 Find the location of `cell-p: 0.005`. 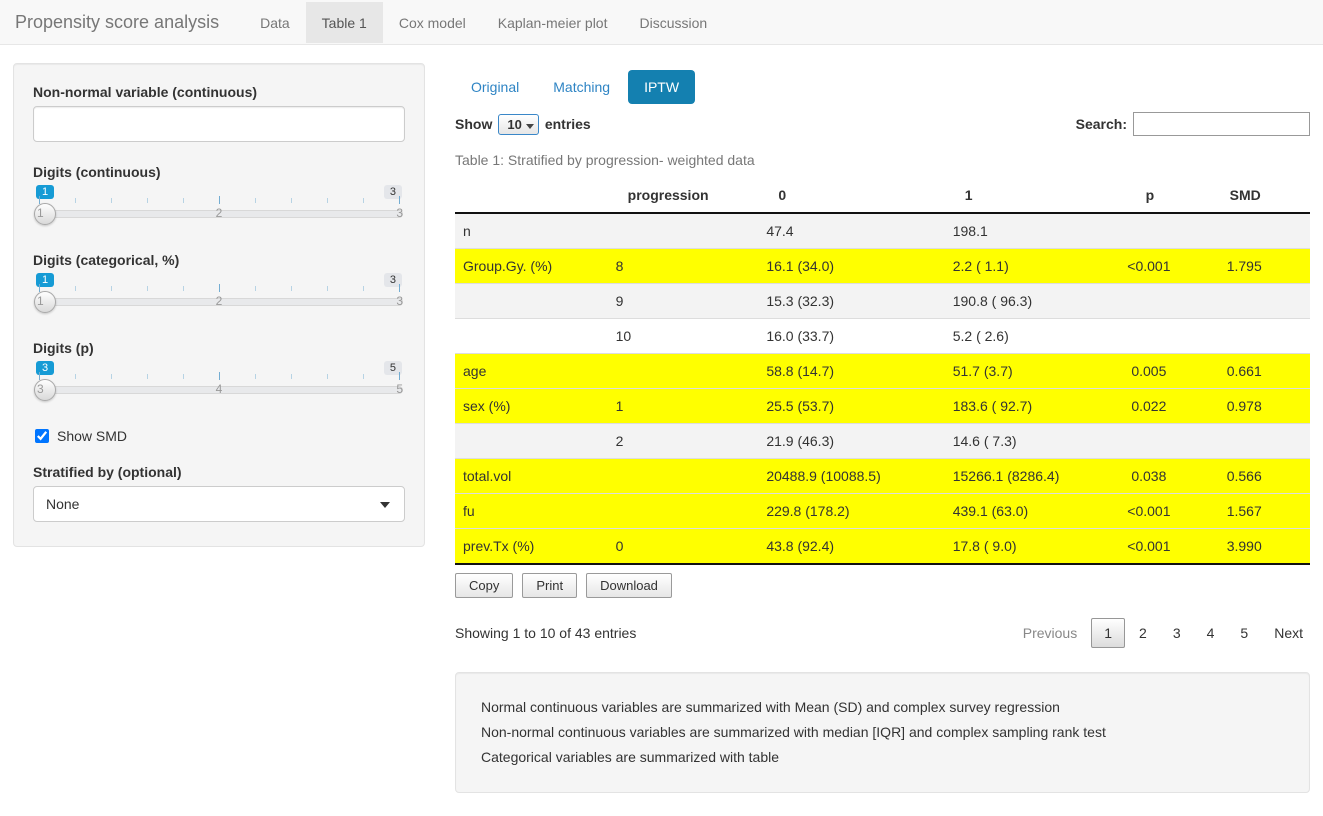

cell-p: 0.005 is located at coordinates (1149, 371).